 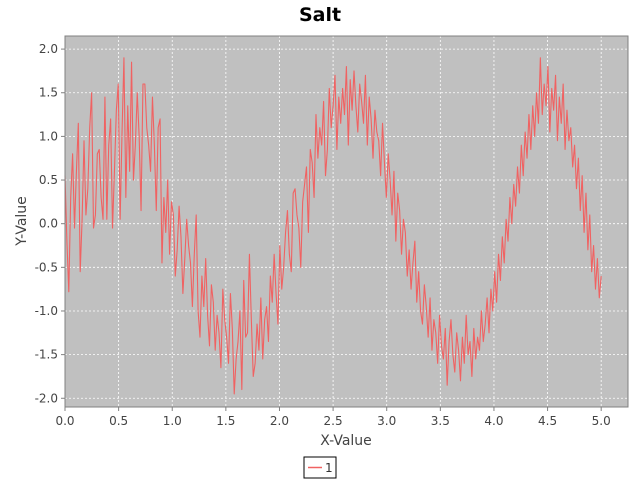 What do you see at coordinates (225, 421) in the screenshot?
I see `x-tick-label: 1.5` at bounding box center [225, 421].